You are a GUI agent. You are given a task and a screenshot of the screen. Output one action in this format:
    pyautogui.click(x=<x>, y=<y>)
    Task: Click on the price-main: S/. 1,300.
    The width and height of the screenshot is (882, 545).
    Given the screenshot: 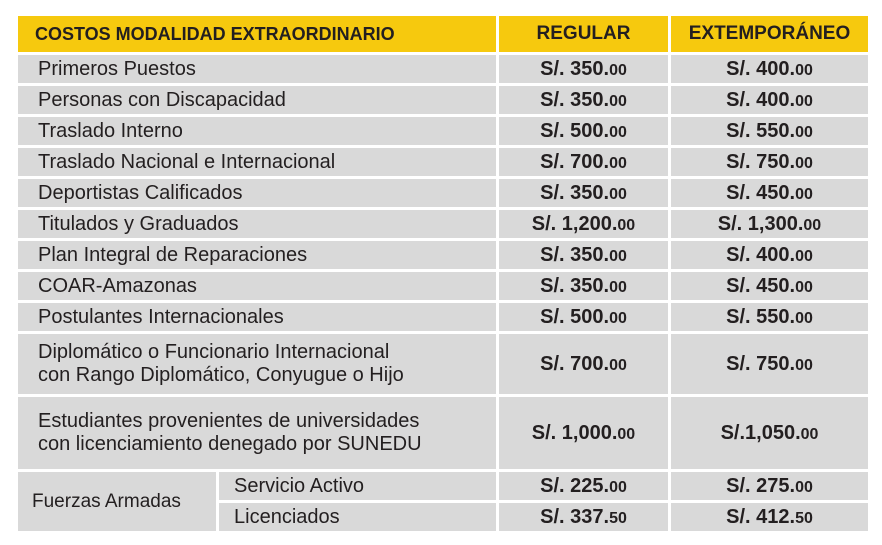 What is the action you would take?
    pyautogui.click(x=760, y=223)
    